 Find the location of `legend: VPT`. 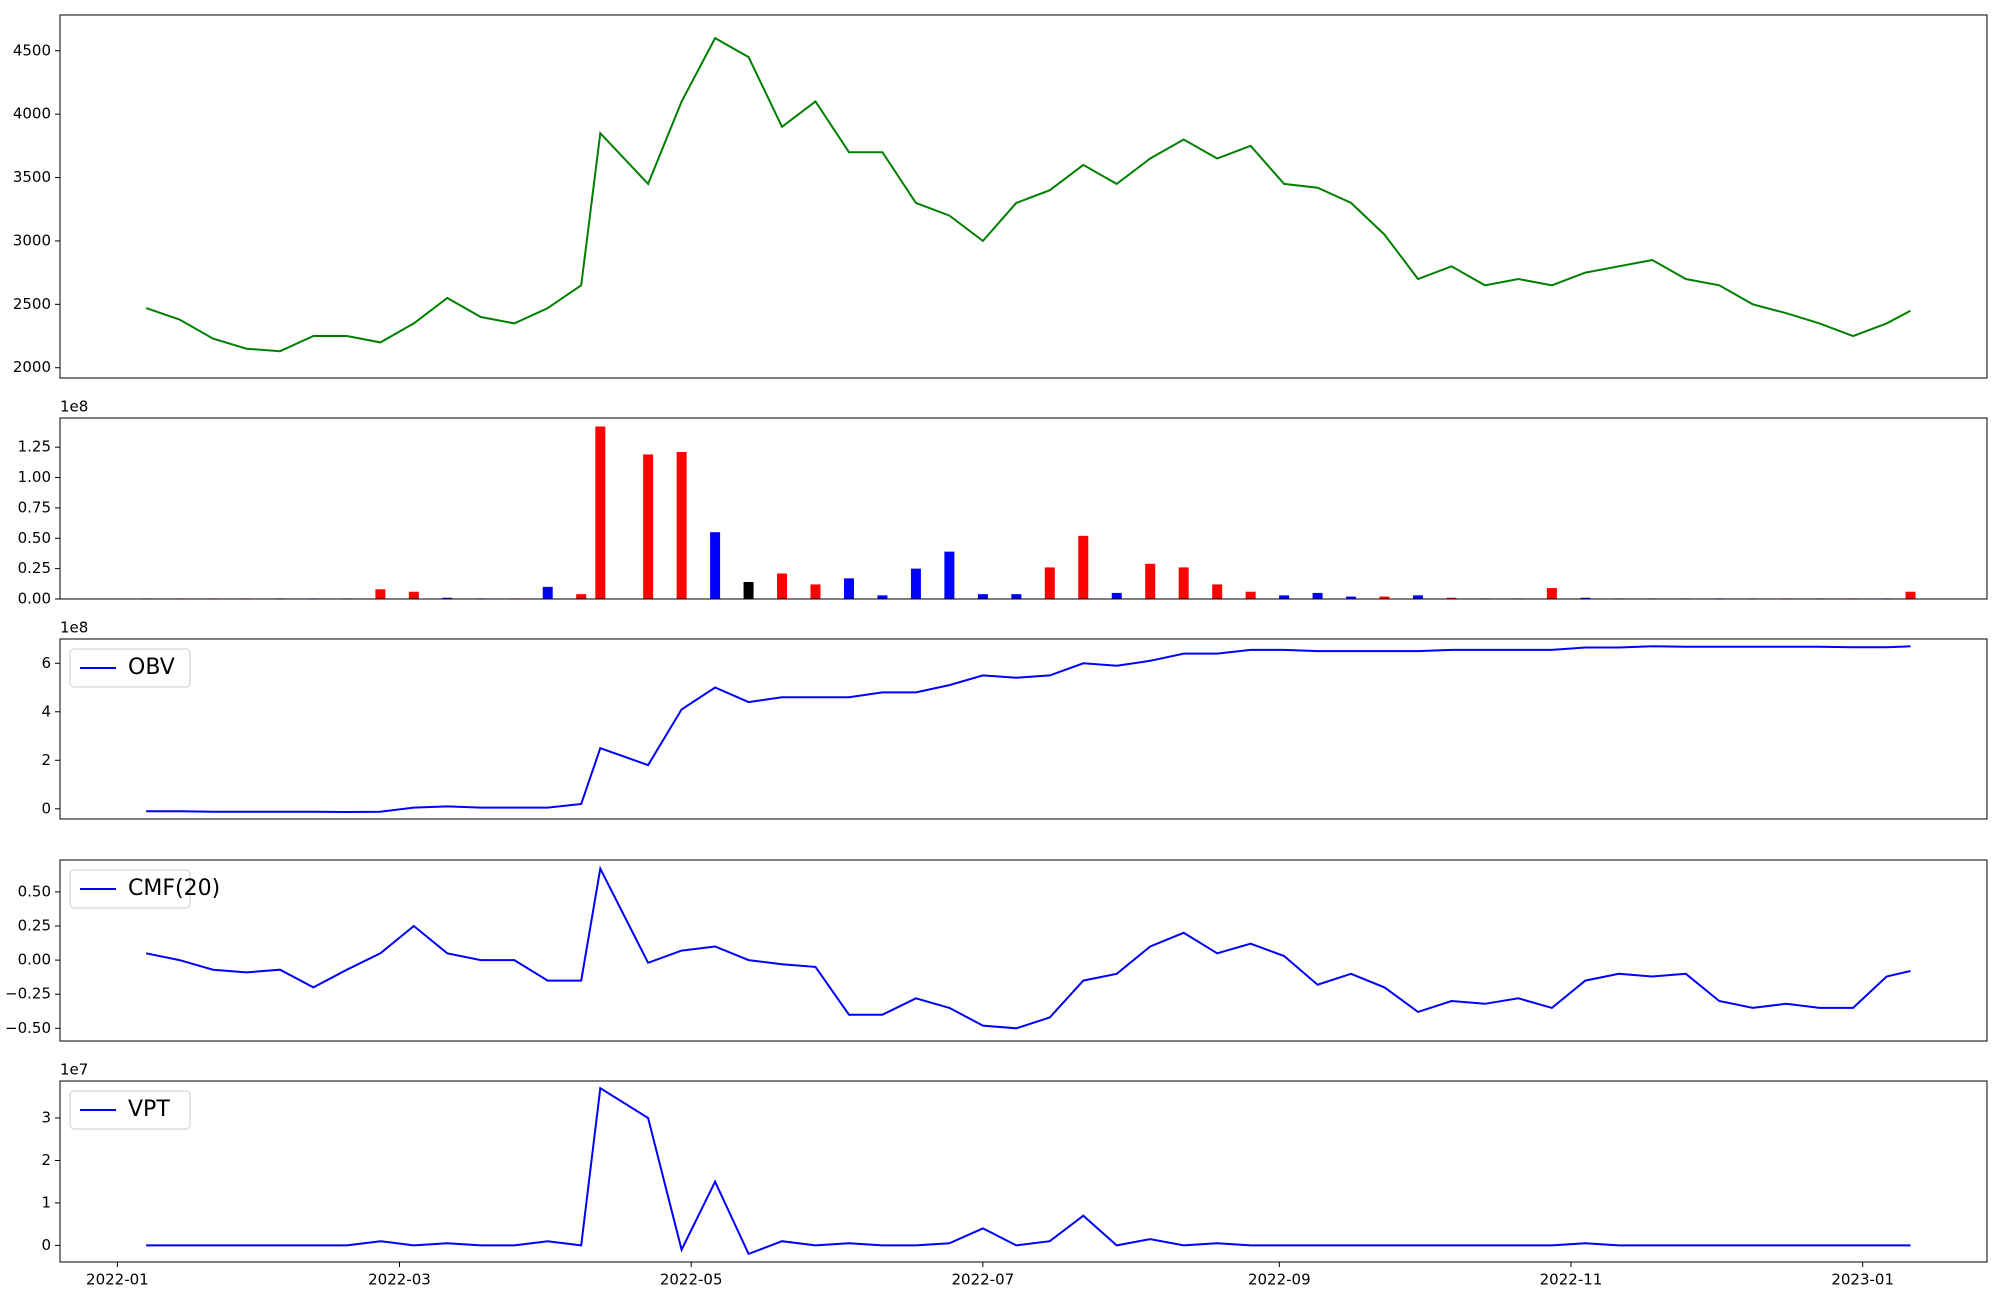

legend: VPT is located at coordinates (130, 1110).